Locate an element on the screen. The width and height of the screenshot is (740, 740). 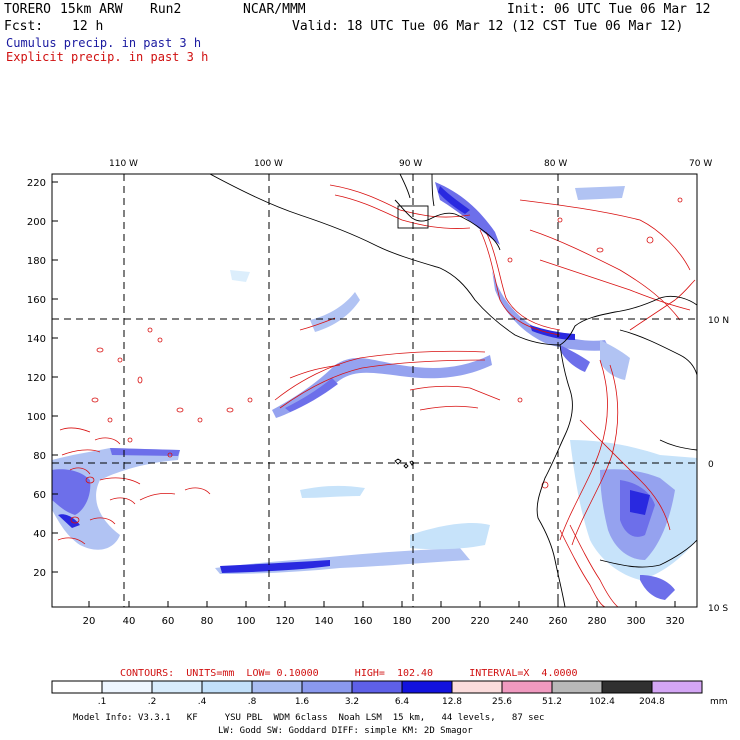
organization: NCAR/MMM is located at coordinates (274, 9).